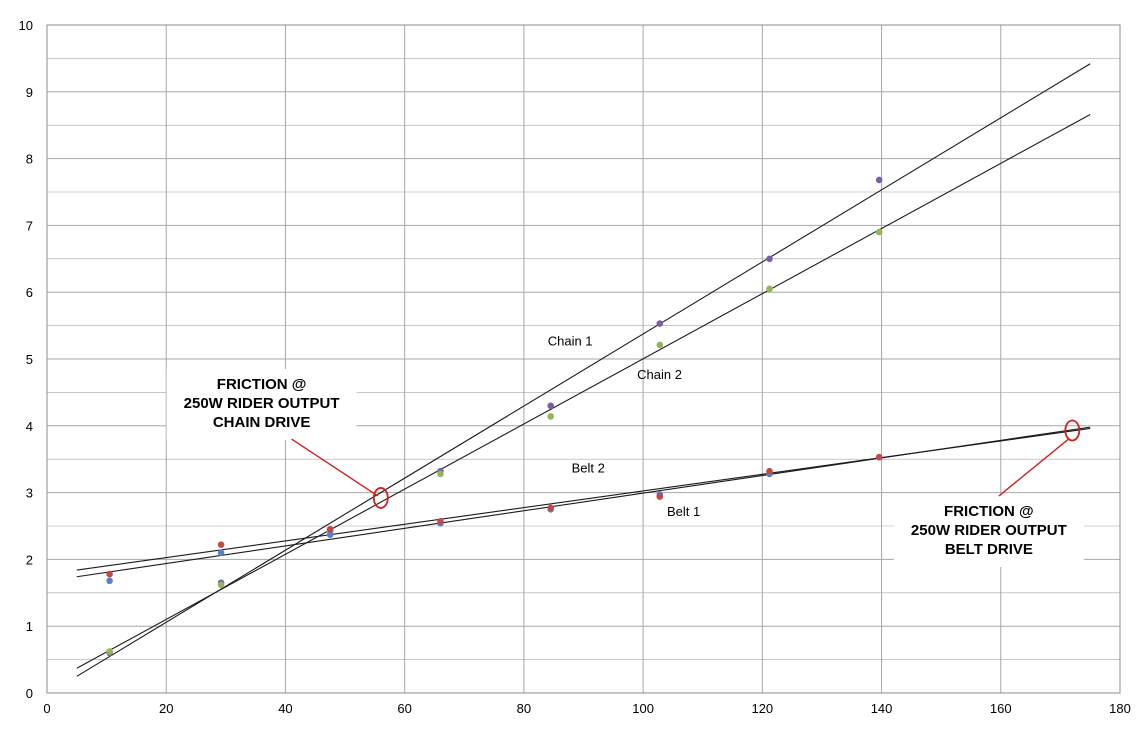  Describe the element at coordinates (46, 708) in the screenshot. I see `x-tick-label: 0` at that location.